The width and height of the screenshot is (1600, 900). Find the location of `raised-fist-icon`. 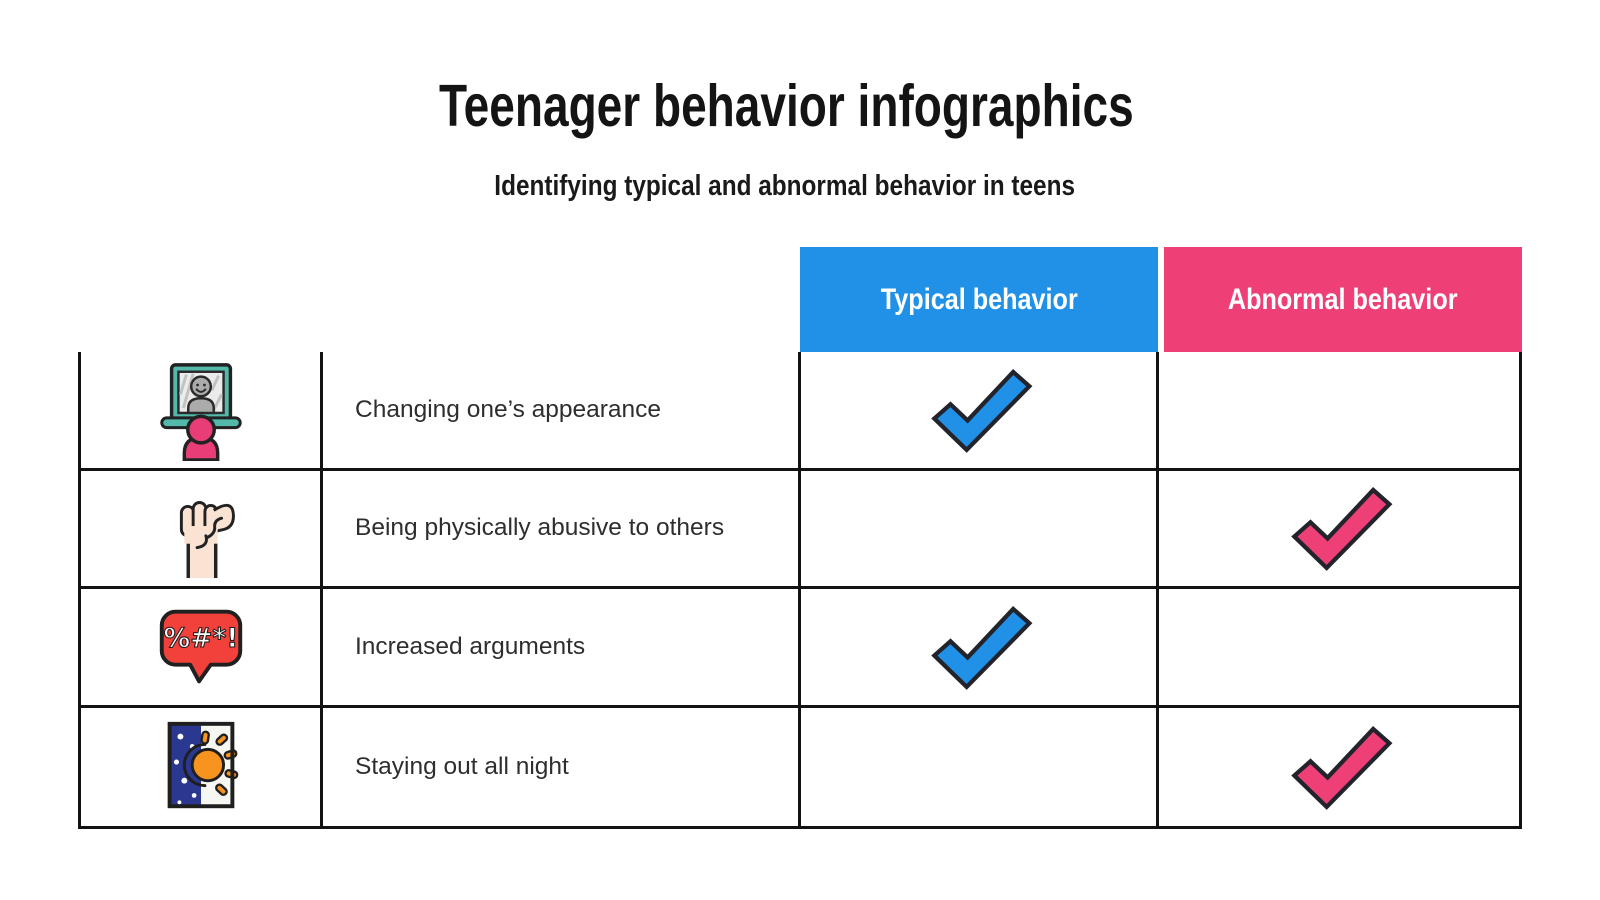

raised-fist-icon is located at coordinates (207, 540).